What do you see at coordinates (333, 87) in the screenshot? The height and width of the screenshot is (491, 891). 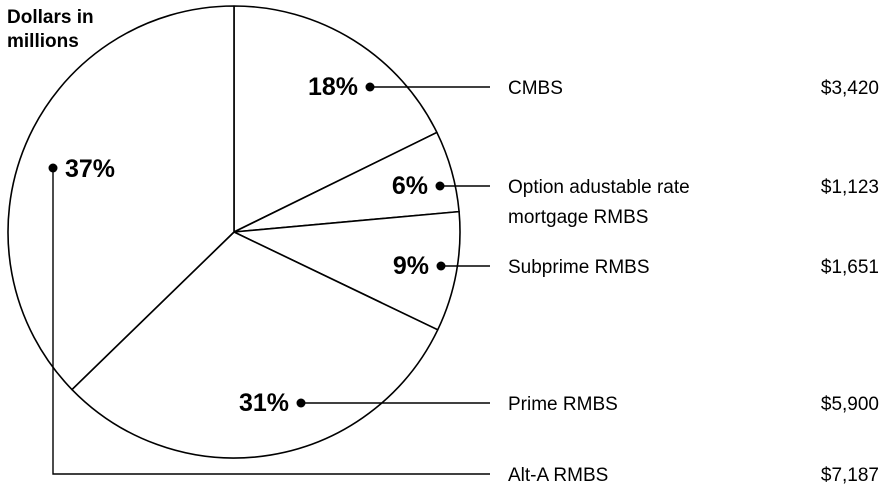 I see `percent-label-1: 18%` at bounding box center [333, 87].